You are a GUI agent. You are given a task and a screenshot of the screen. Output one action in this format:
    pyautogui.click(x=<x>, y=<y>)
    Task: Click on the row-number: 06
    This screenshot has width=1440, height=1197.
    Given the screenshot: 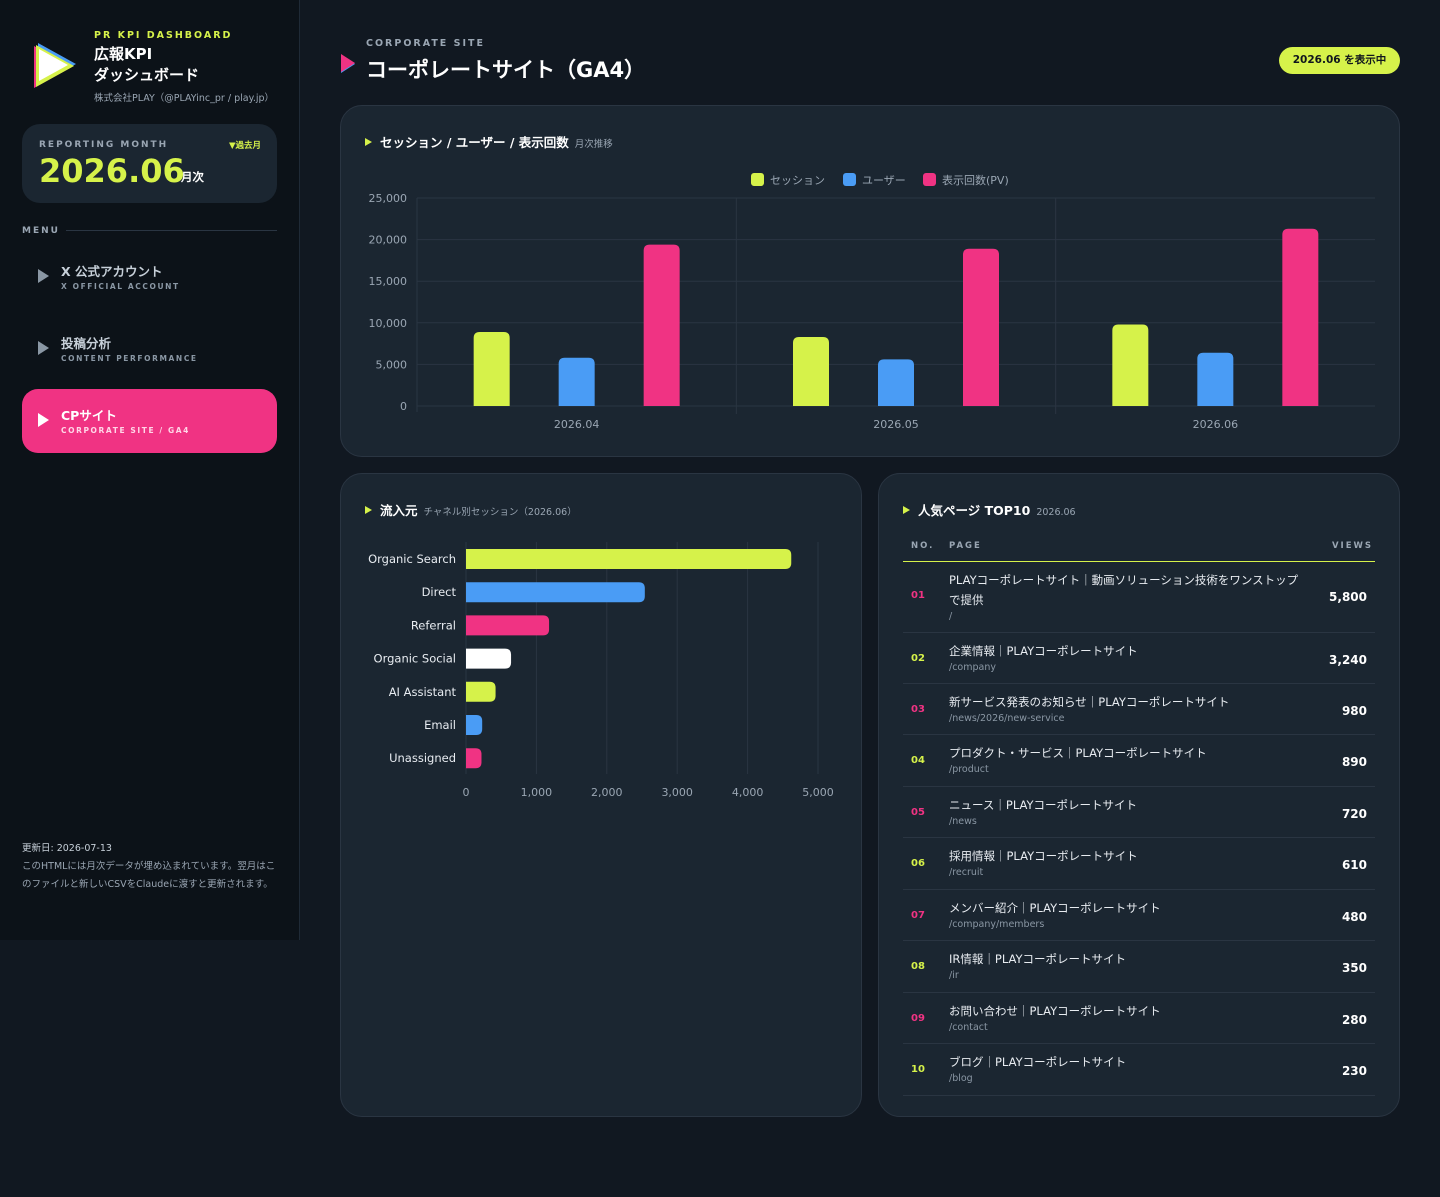 What is the action you would take?
    pyautogui.click(x=918, y=863)
    